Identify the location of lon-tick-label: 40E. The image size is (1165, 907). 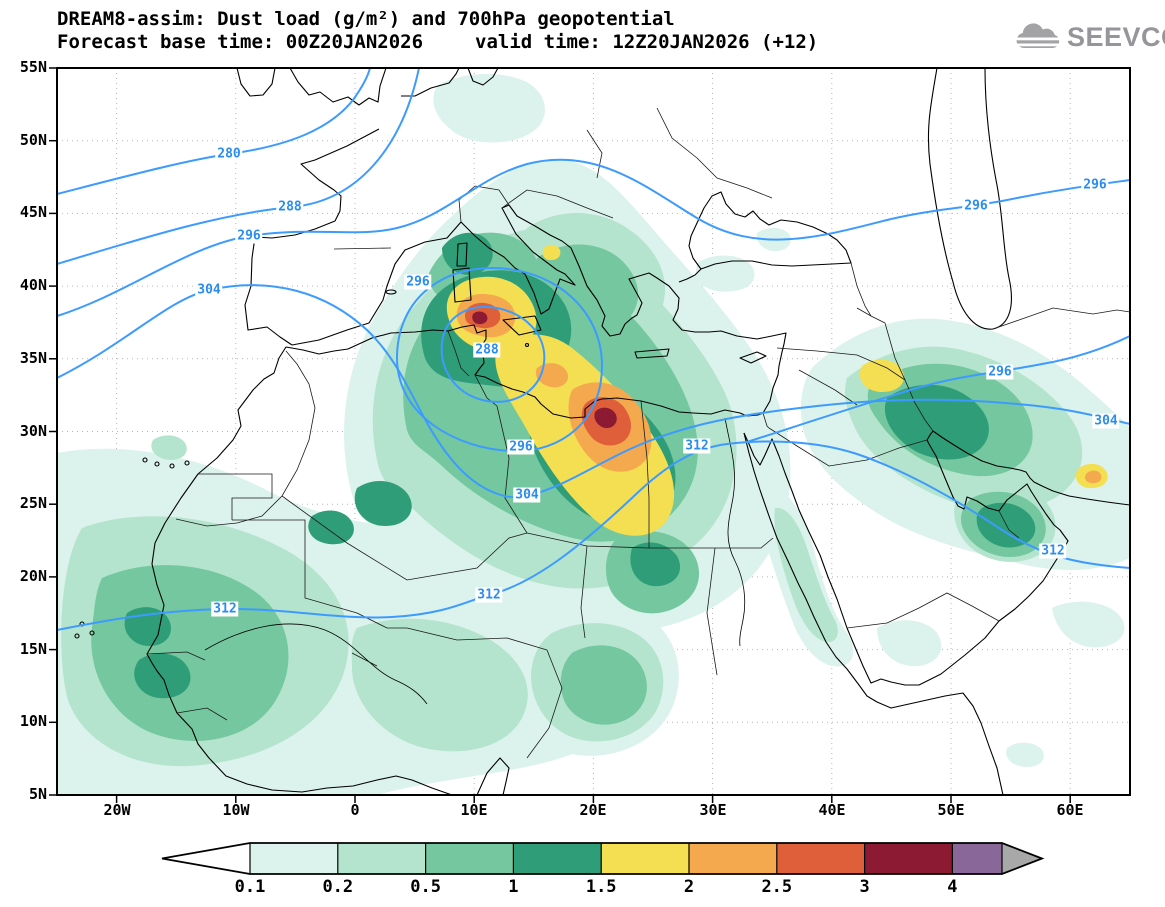
(832, 810).